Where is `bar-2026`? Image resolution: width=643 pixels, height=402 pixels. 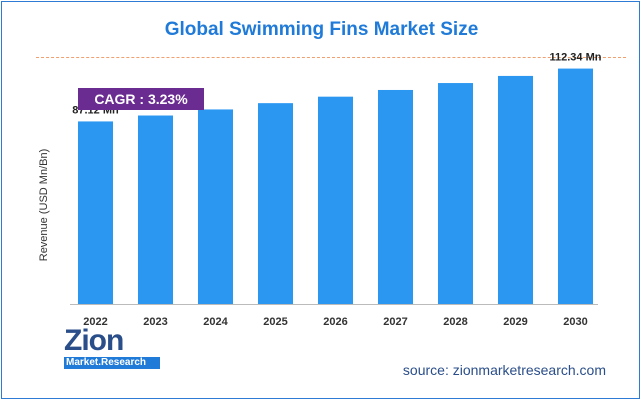 bar-2026 is located at coordinates (335, 200).